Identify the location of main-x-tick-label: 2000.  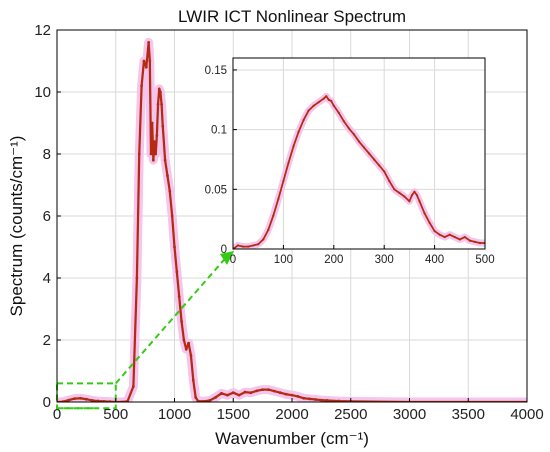
(291, 414).